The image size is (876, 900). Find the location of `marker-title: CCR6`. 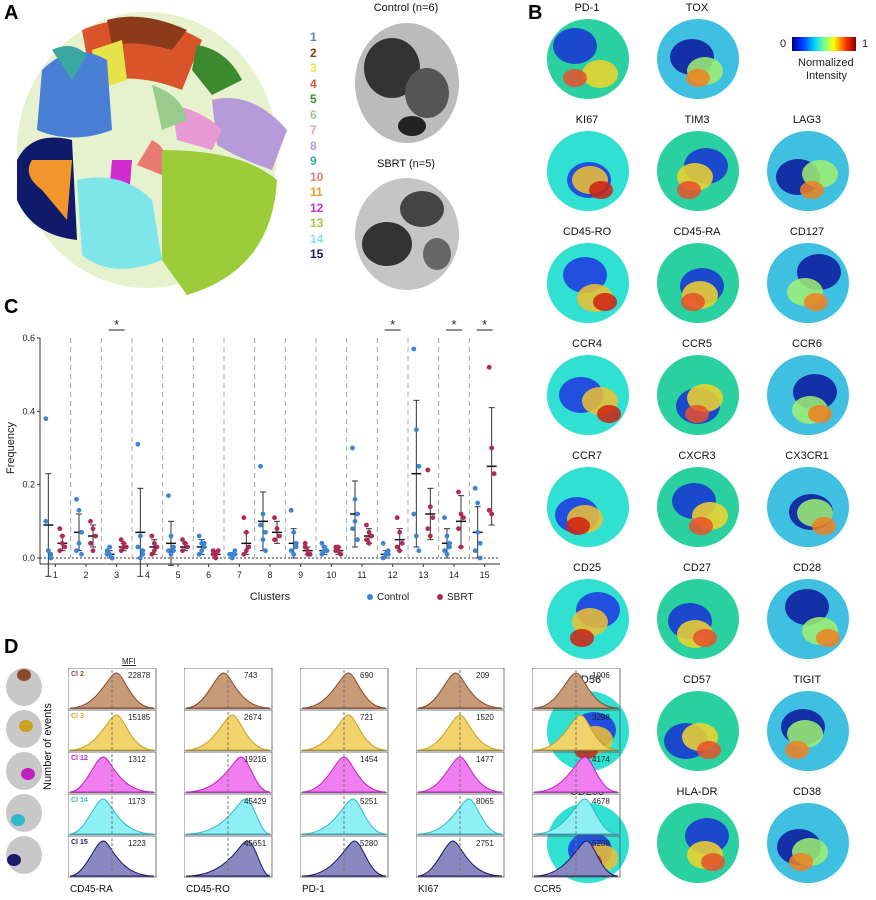

marker-title: CCR6 is located at coordinates (807, 344).